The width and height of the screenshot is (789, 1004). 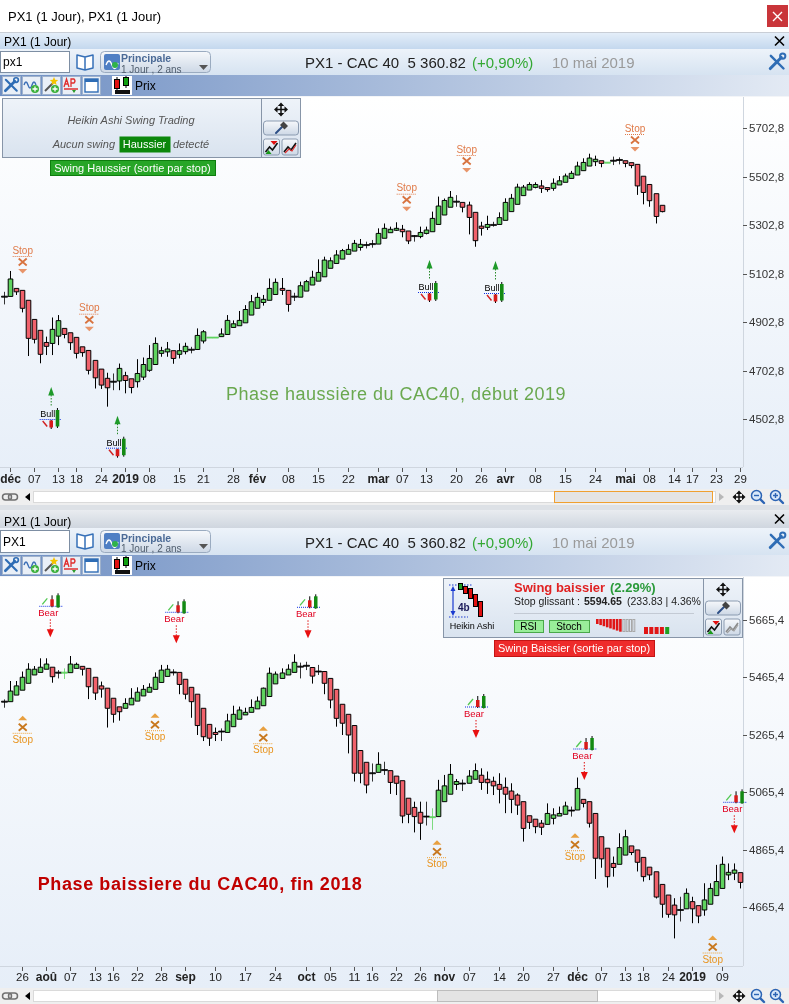 I want to click on annotation: 5594.65, so click(x=603, y=601).